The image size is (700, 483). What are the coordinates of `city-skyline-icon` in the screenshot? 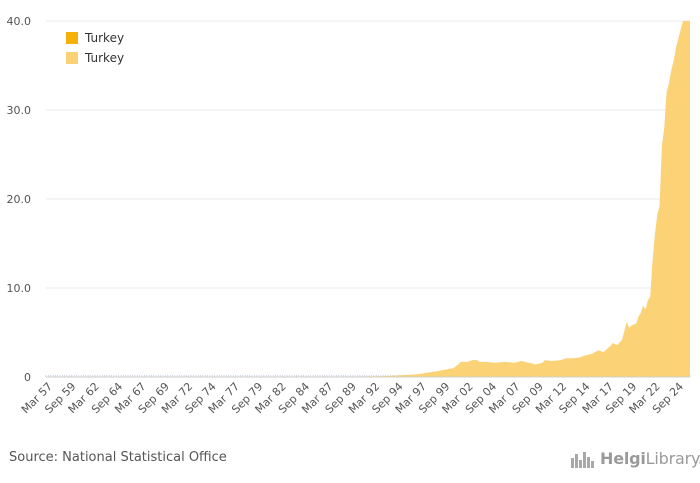 It's located at (582, 459).